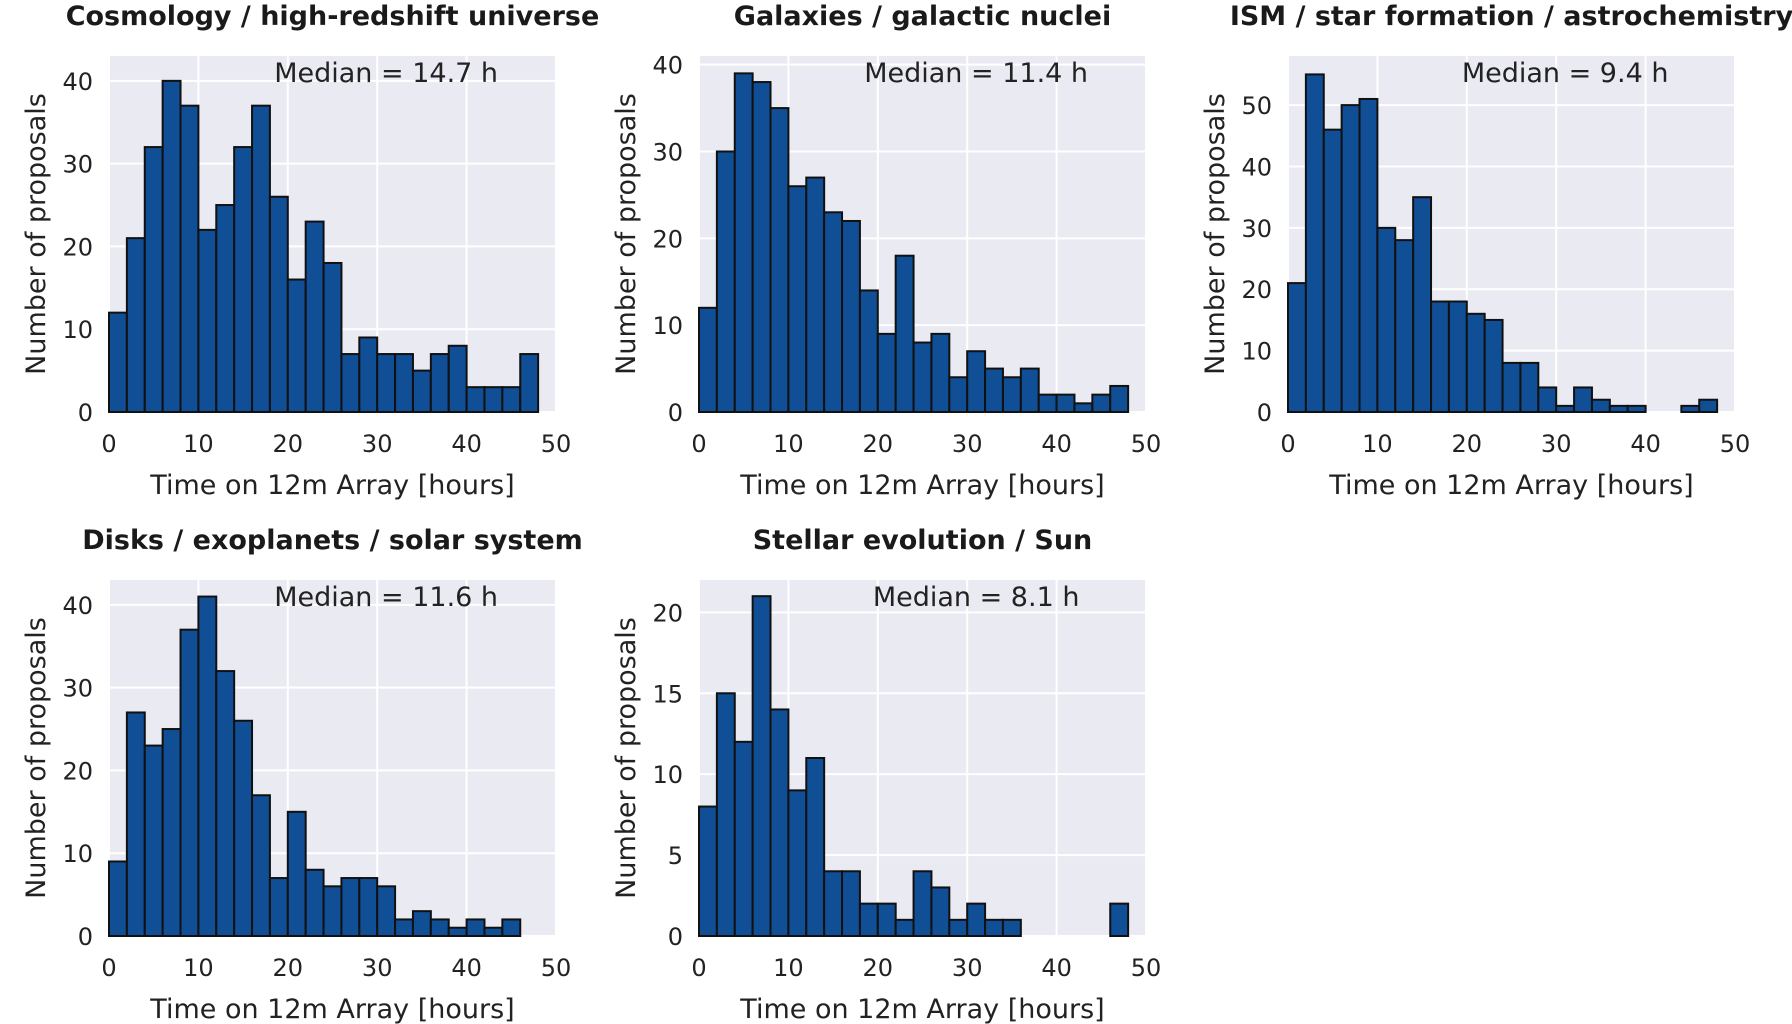 The width and height of the screenshot is (1792, 1024). What do you see at coordinates (922, 16) in the screenshot?
I see `chart-title: Galaxies / galactic nuclei` at bounding box center [922, 16].